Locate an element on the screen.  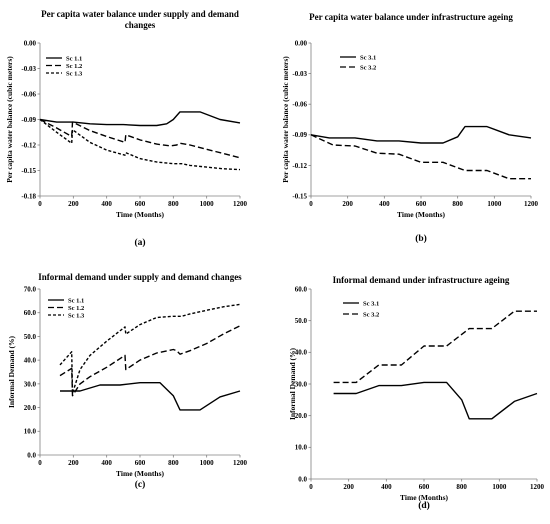
panel-label: (d) is located at coordinates (424, 505).